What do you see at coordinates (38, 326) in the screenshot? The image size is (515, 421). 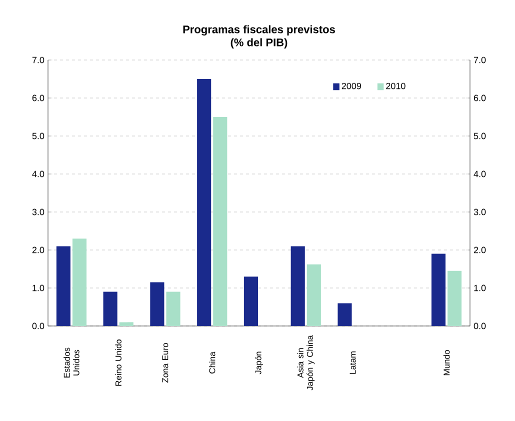 I see `y-tick-label: 0.0` at bounding box center [38, 326].